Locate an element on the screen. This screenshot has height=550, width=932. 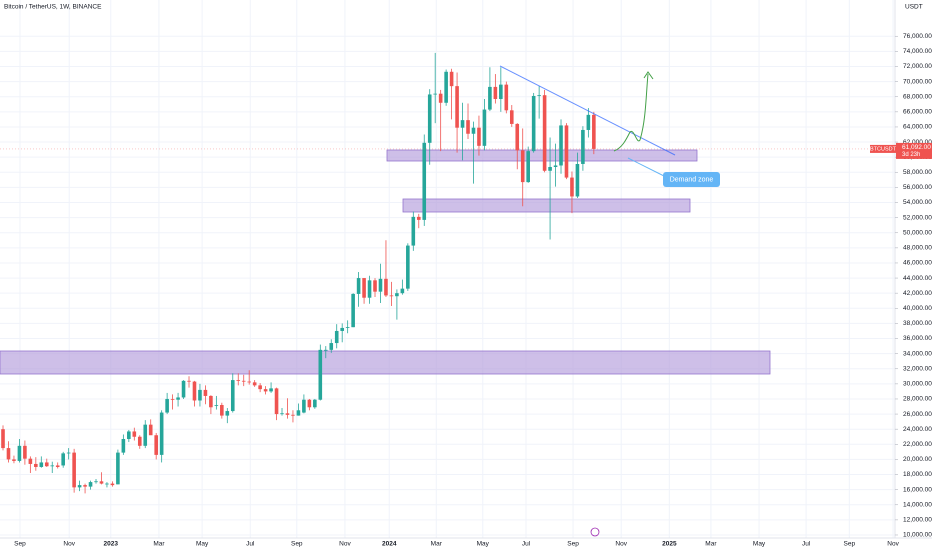
y-tick-label: 24,000.00 is located at coordinates (917, 429).